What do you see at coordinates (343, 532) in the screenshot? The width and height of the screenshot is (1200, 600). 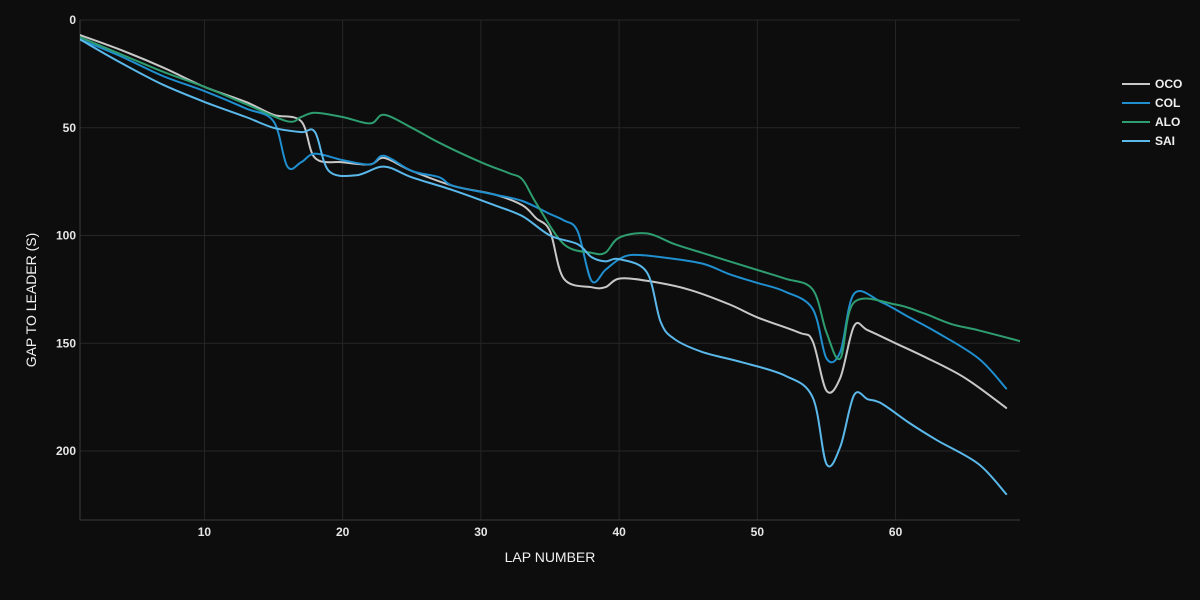 I see `x-tick-label: 20` at bounding box center [343, 532].